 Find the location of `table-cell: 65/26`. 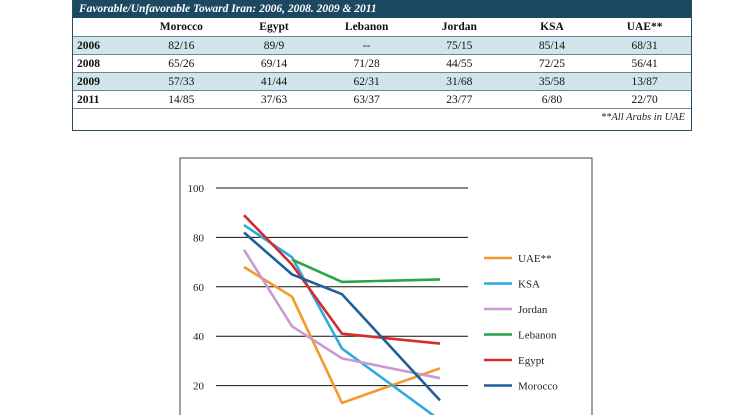

table-cell: 65/26 is located at coordinates (181, 63).